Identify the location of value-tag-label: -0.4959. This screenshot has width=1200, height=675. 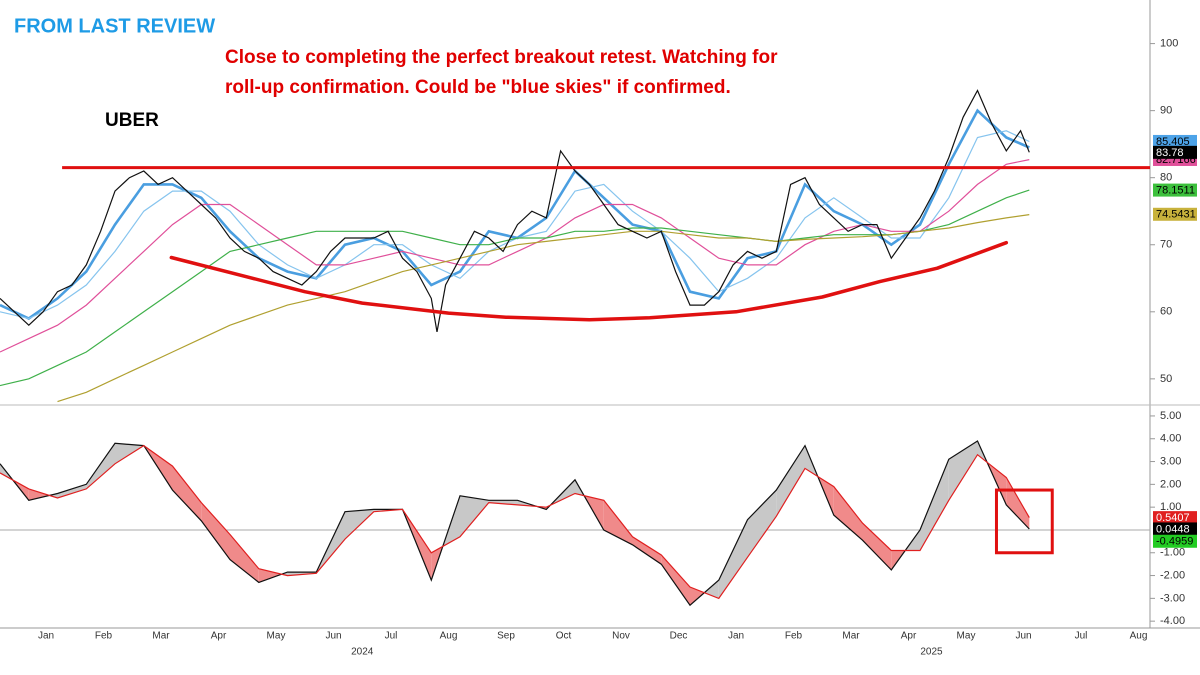
(1174, 542).